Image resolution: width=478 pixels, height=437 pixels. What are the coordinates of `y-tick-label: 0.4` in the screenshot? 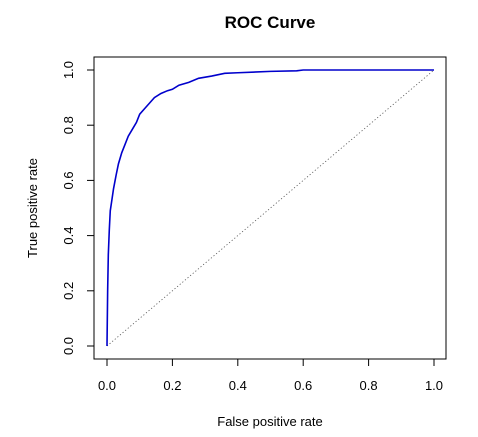 It's located at (68, 236).